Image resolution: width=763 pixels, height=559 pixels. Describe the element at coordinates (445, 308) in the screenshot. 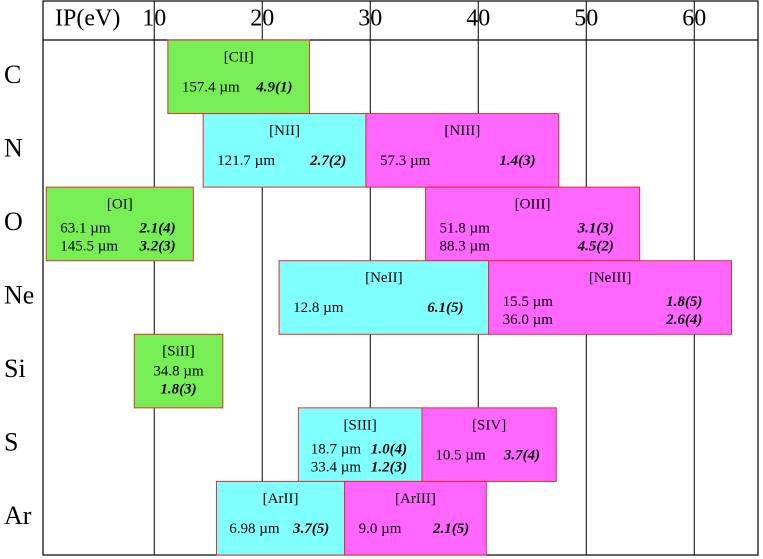

I see `value: 6.1(5)` at that location.